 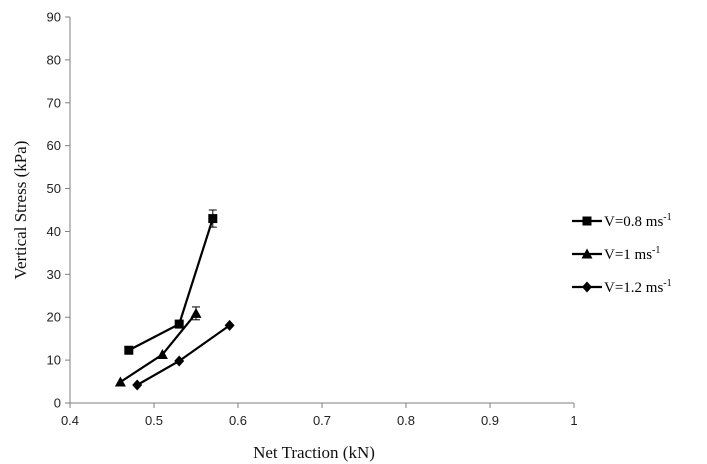 I want to click on legend-marker-square, so click(x=587, y=221).